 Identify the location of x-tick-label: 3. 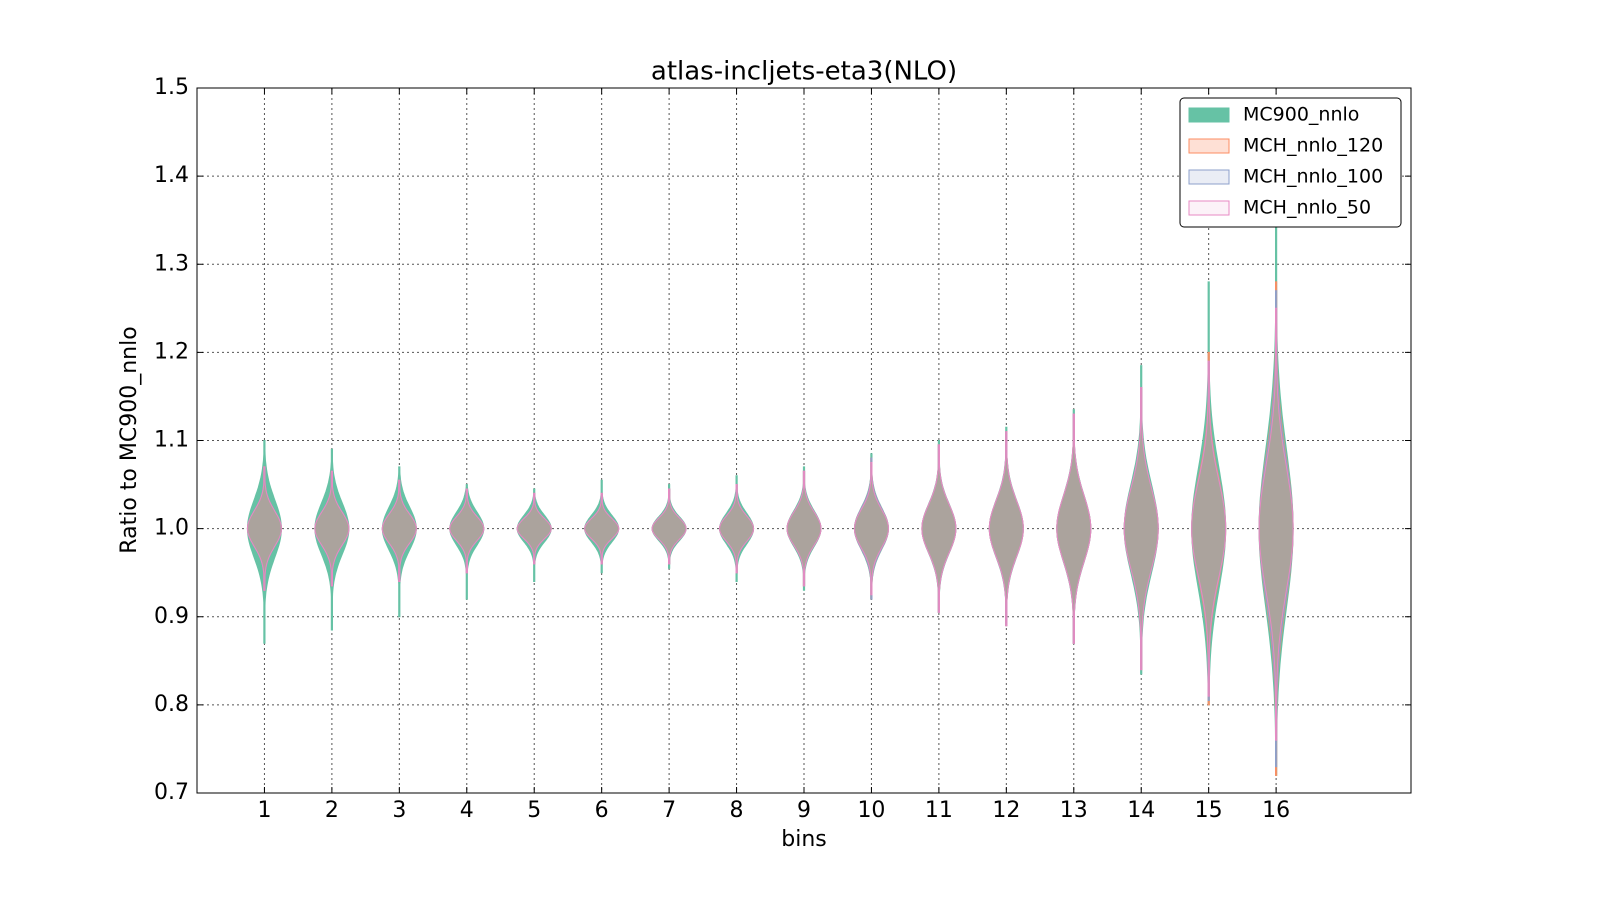
(399, 810).